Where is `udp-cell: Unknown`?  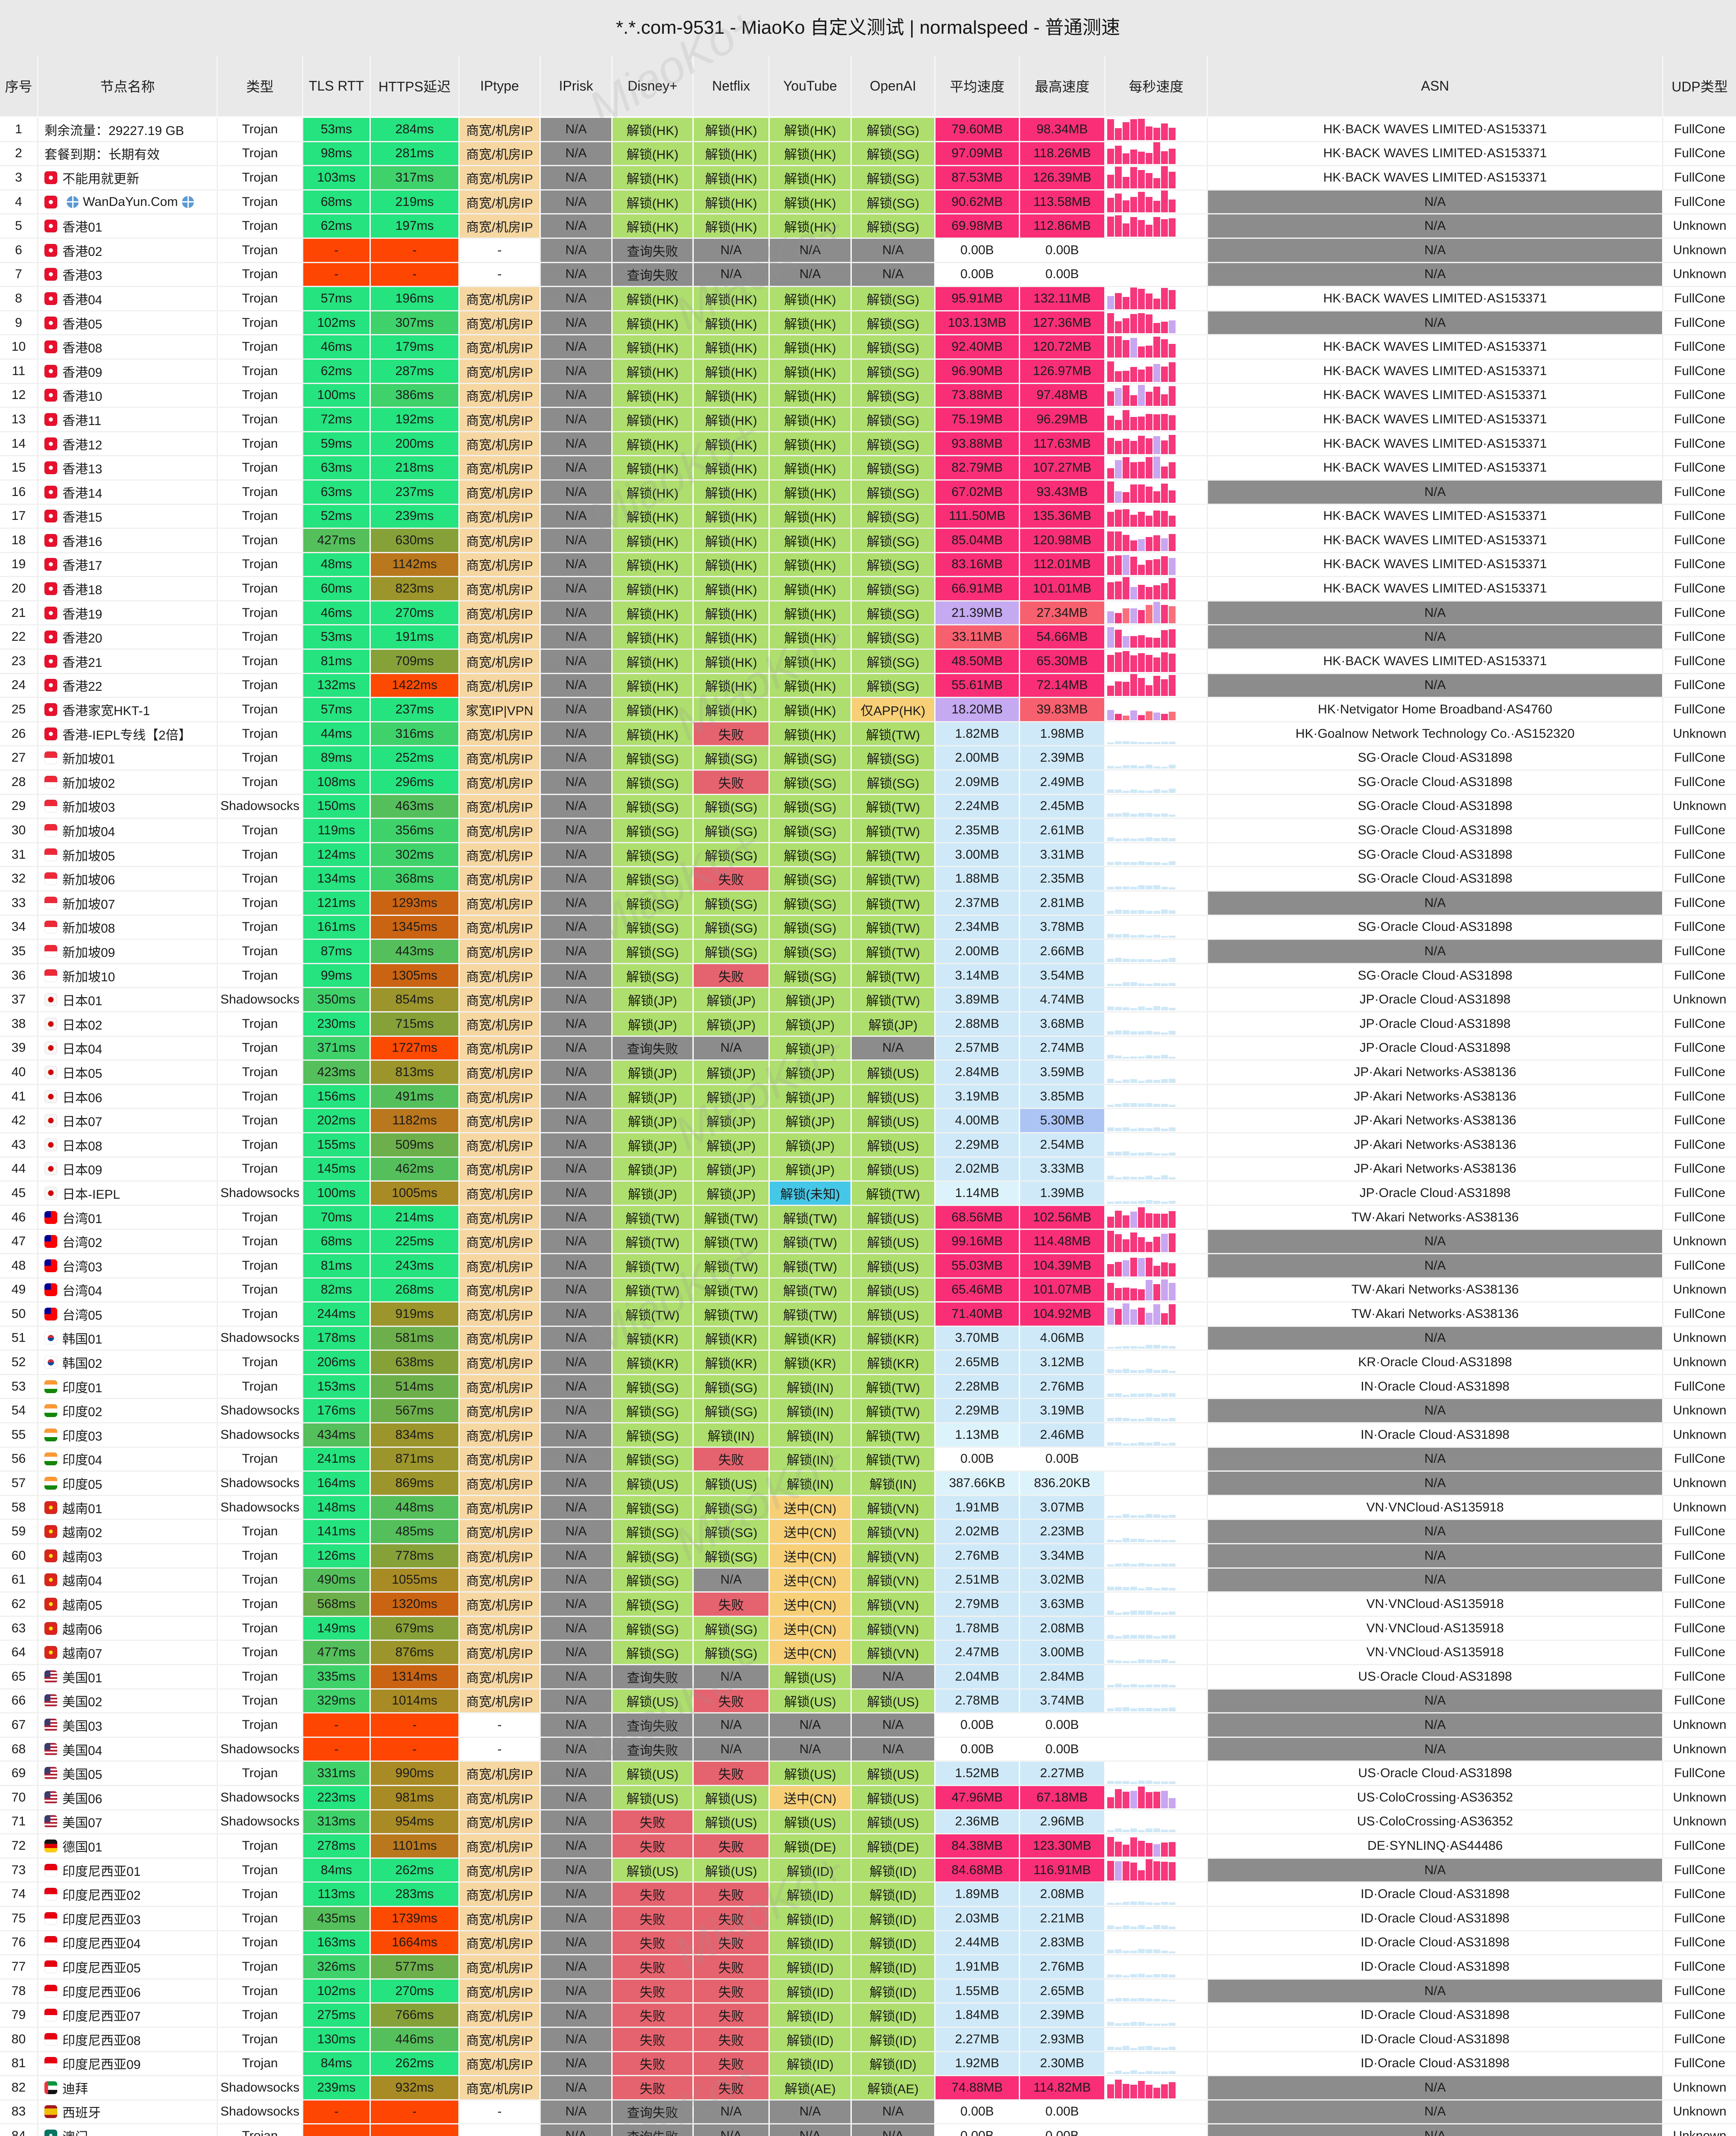 udp-cell: Unknown is located at coordinates (1700, 1411).